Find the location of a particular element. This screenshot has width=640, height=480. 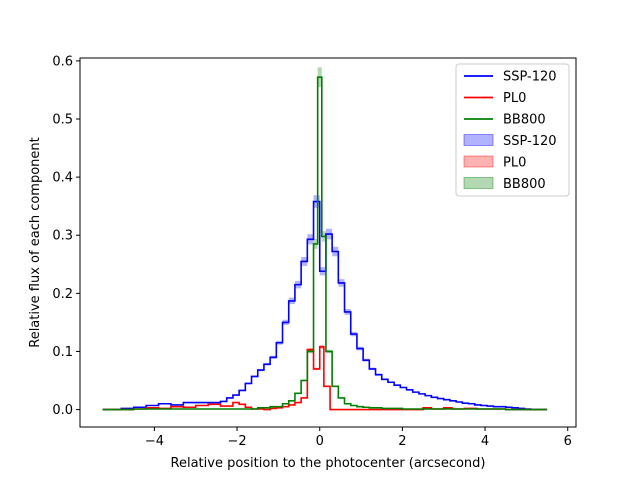

series-line-pl0 is located at coordinates (325, 378).